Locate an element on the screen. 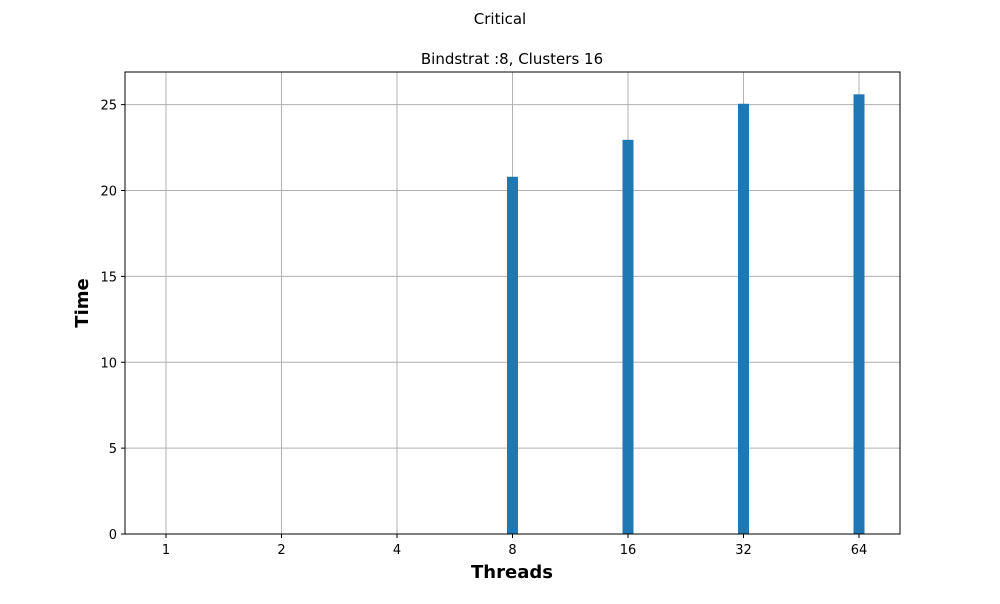 The image size is (1000, 604). y-axis-label: Time is located at coordinates (82, 302).